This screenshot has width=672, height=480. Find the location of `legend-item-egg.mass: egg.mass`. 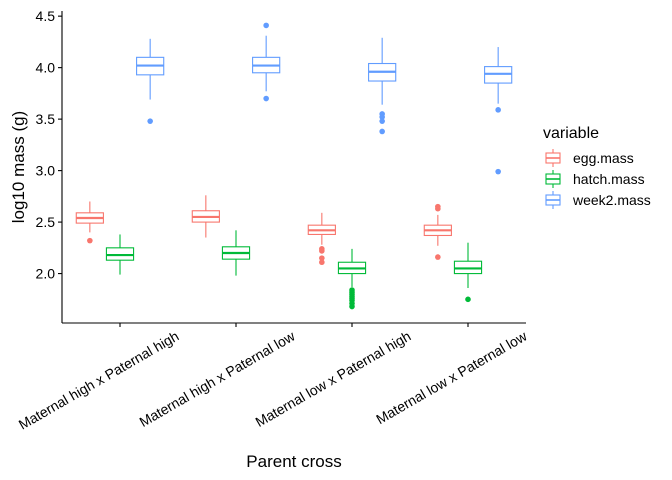

legend-item-egg.mass: egg.mass is located at coordinates (588, 158).